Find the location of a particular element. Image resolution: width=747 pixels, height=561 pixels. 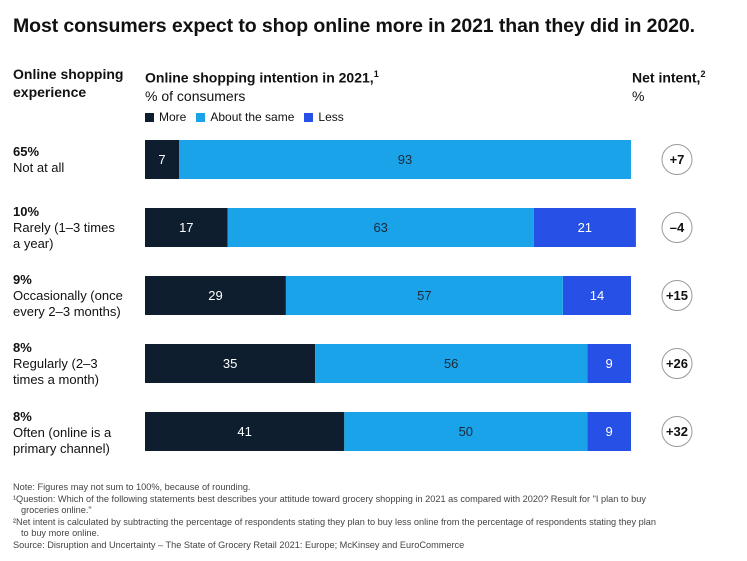

intention-header-subtitle: % of consumers is located at coordinates (195, 95).